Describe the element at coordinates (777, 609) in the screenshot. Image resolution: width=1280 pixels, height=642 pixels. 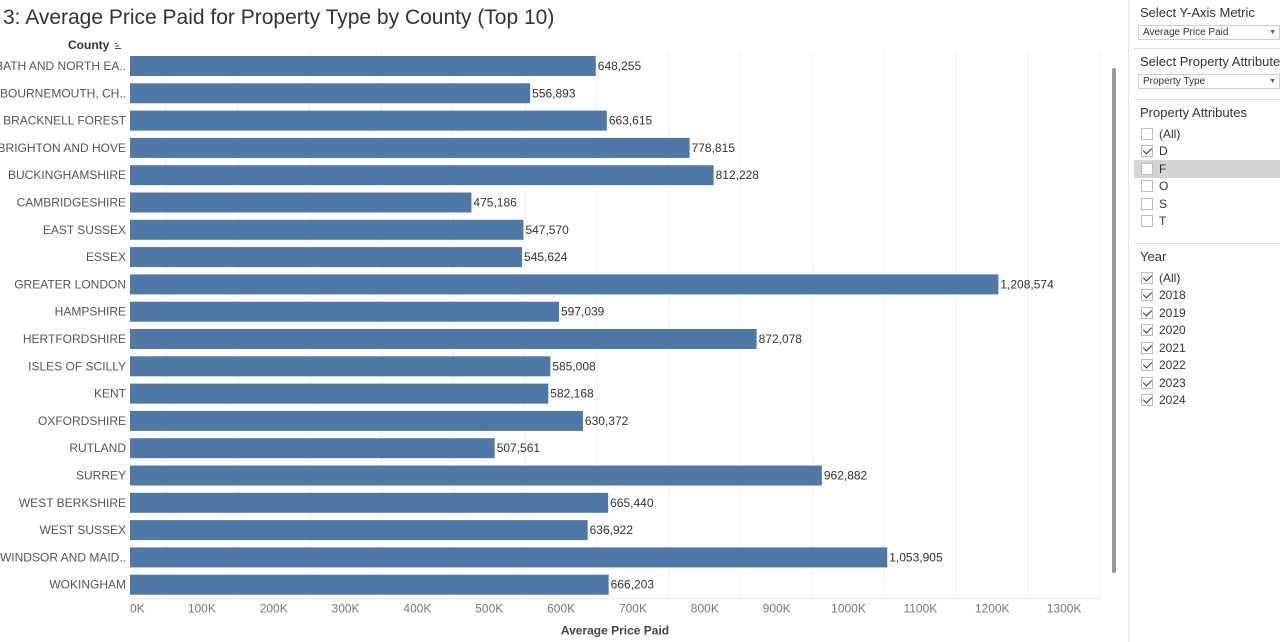
I see `x-tick-label: 900K` at that location.